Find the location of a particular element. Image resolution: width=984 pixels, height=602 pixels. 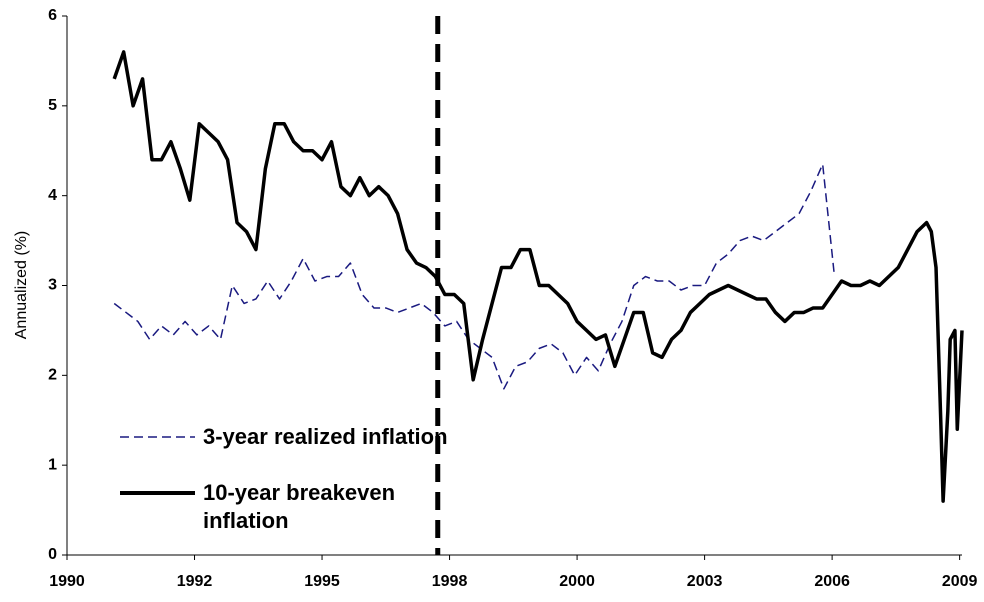

y-tick-label: 1 is located at coordinates (52, 464).